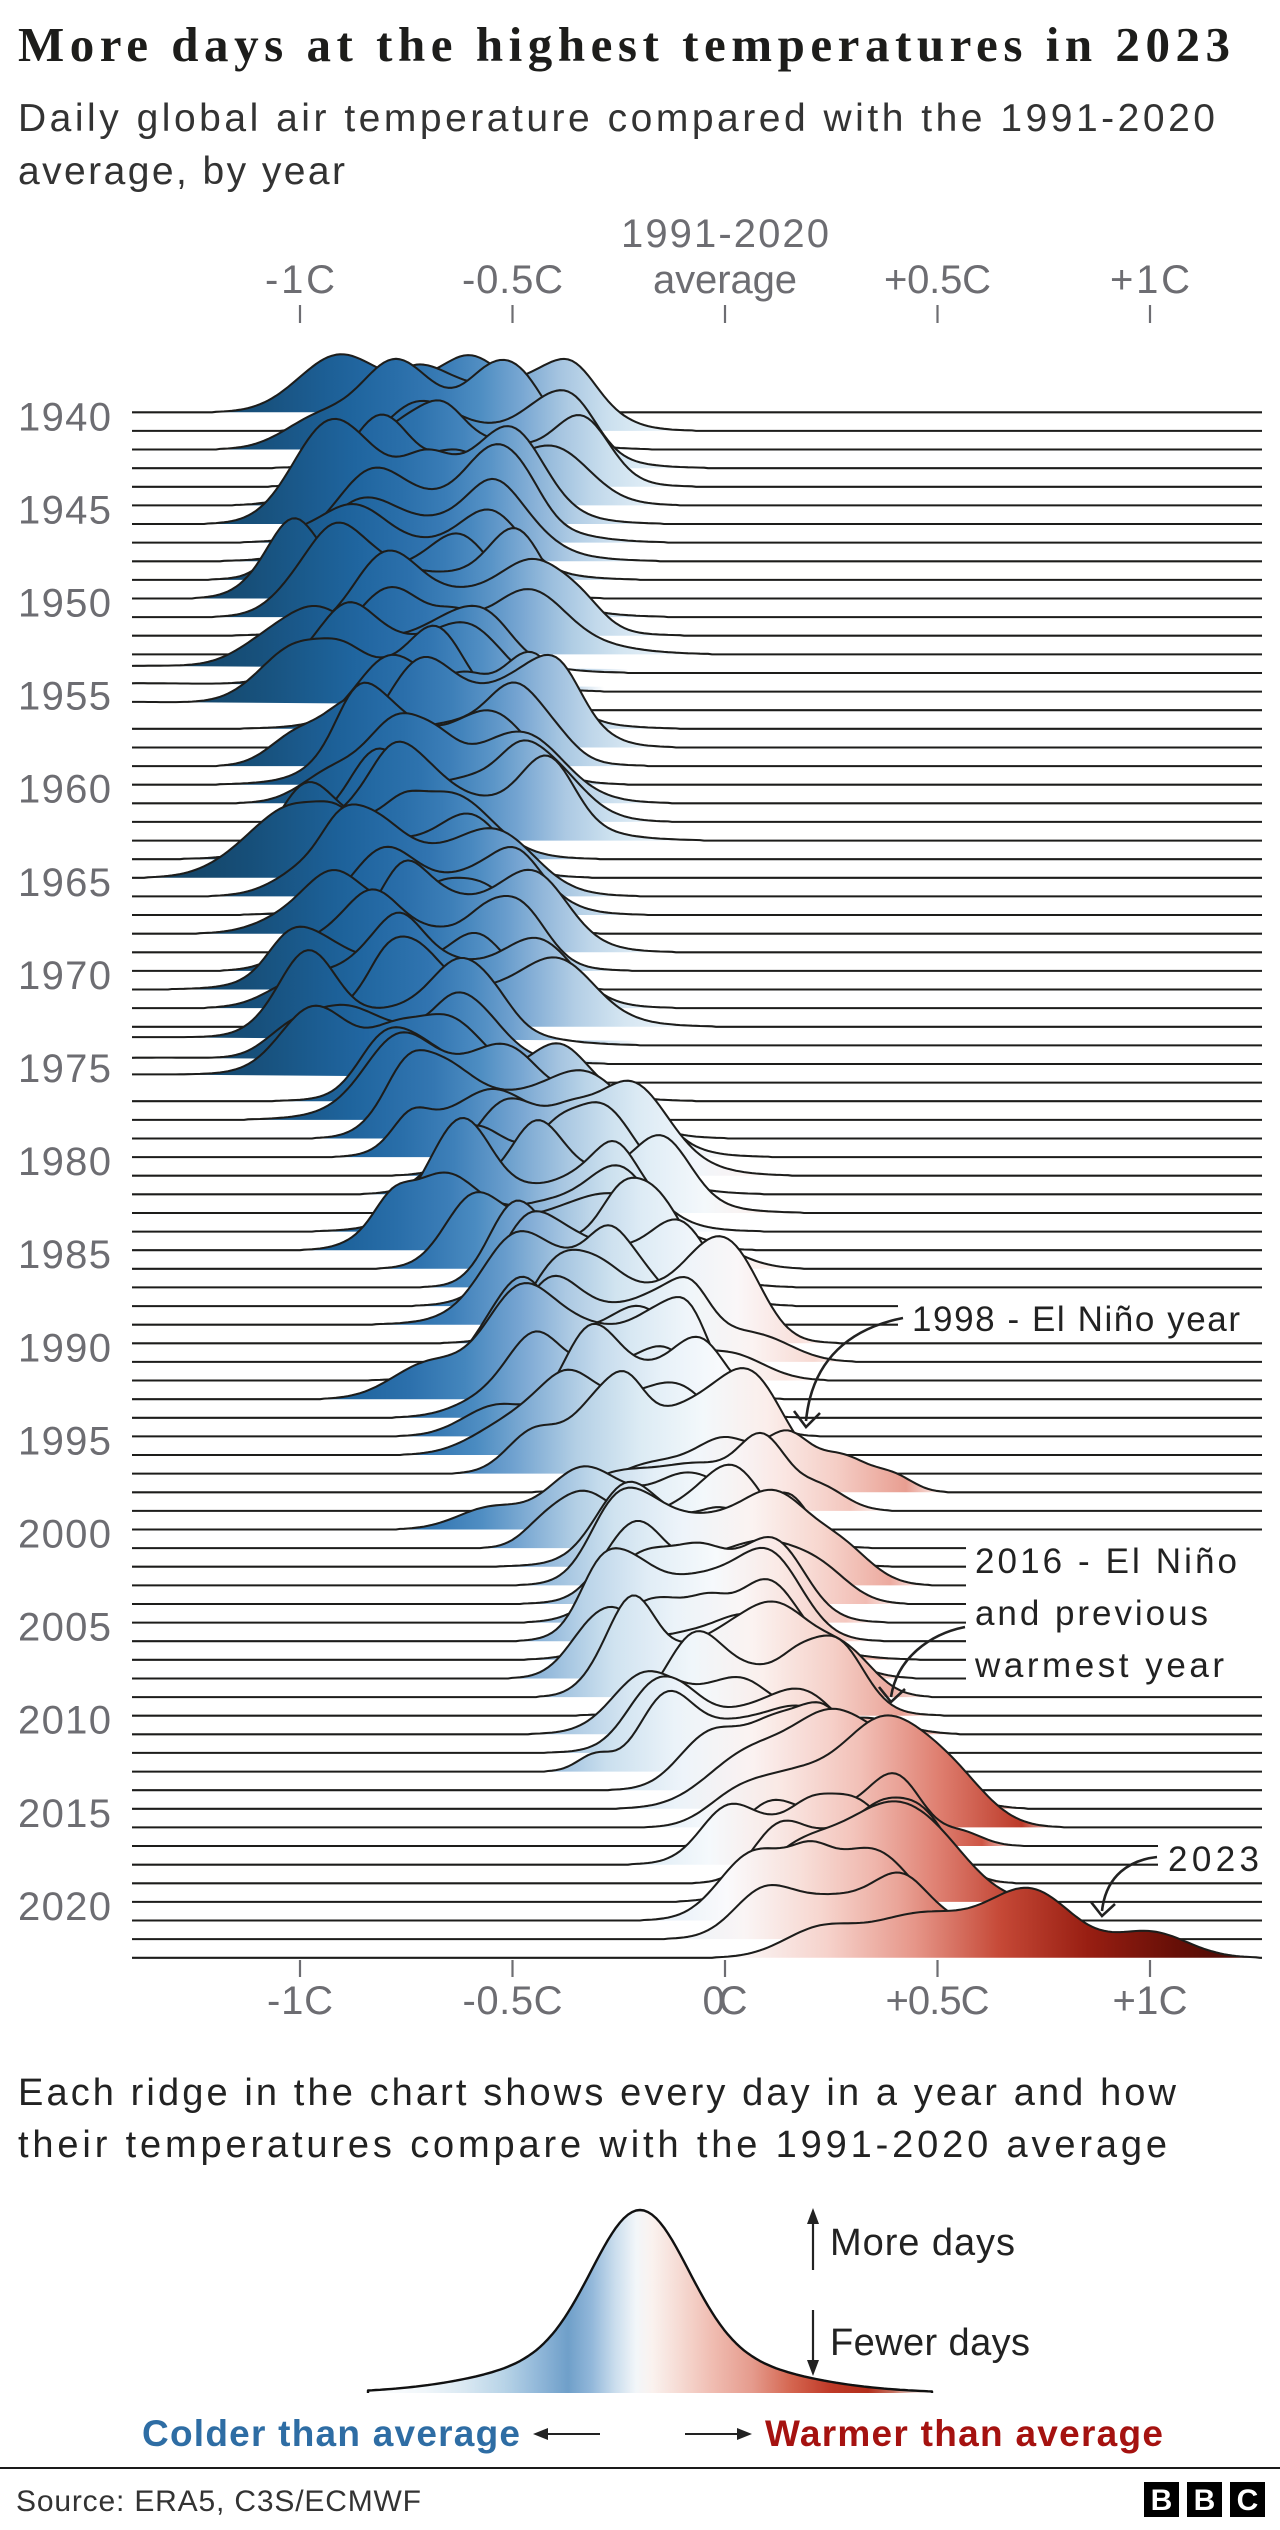 This screenshot has width=1280, height=2530. Describe the element at coordinates (181, 171) in the screenshot. I see `svg-text: average, by year` at that location.